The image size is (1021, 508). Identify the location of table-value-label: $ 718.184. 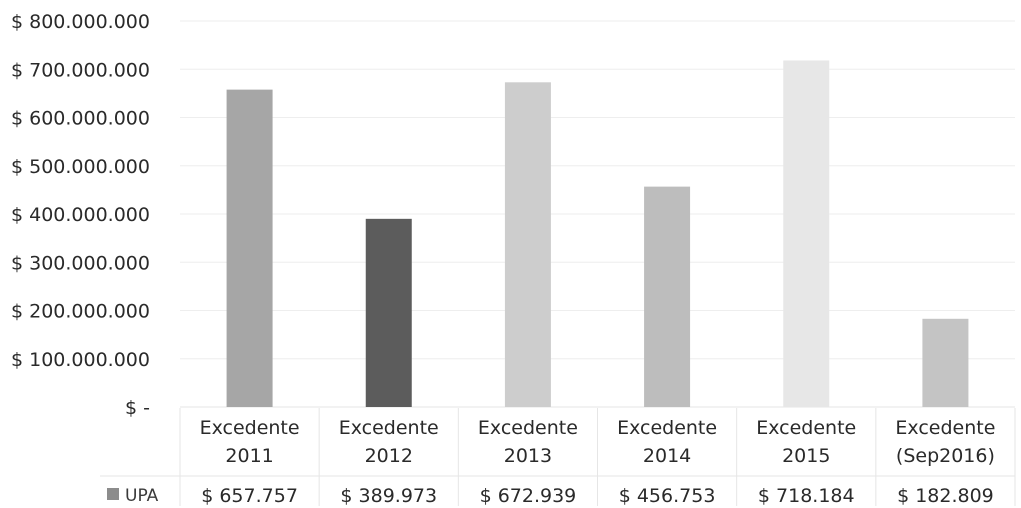
(806, 496).